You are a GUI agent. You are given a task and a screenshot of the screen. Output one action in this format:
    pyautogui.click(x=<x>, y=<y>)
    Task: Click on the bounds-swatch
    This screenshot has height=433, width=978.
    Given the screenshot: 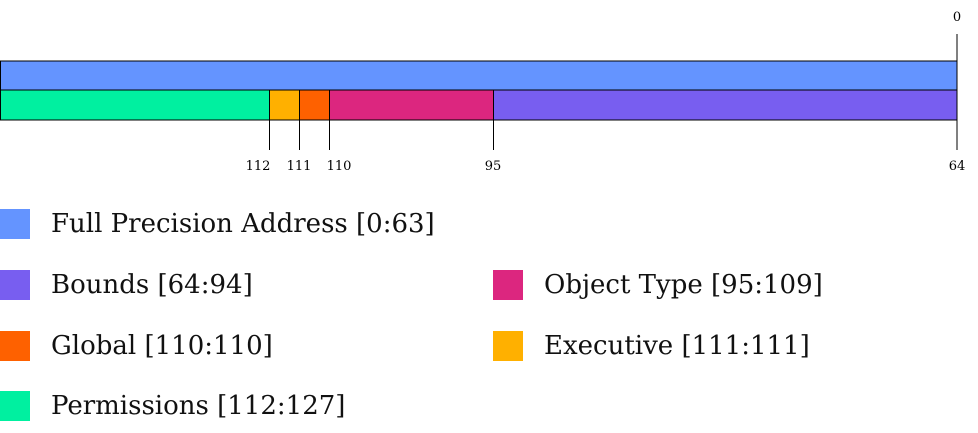 What is the action you would take?
    pyautogui.click(x=15, y=285)
    